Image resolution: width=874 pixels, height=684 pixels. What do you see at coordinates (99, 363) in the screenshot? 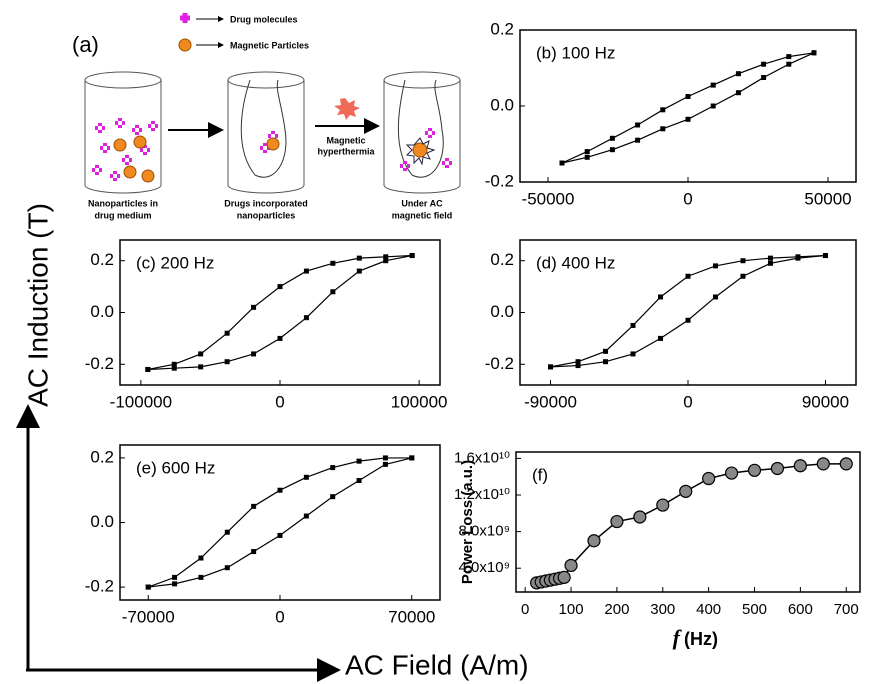
I see `y-tick-label: -0.2` at bounding box center [99, 363].